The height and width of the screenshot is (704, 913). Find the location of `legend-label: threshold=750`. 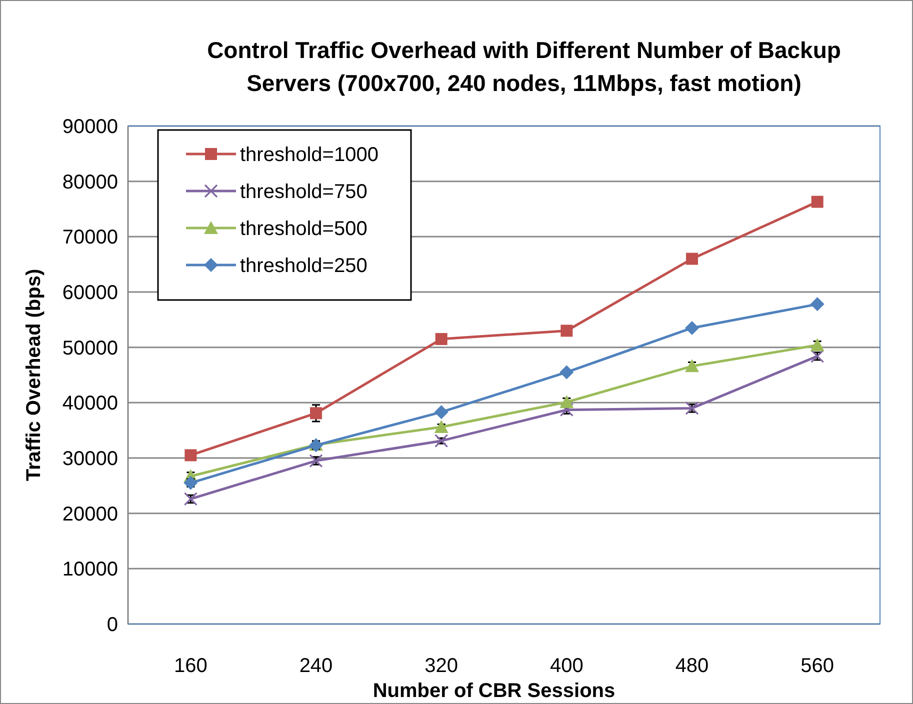

legend-label: threshold=750 is located at coordinates (304, 192).